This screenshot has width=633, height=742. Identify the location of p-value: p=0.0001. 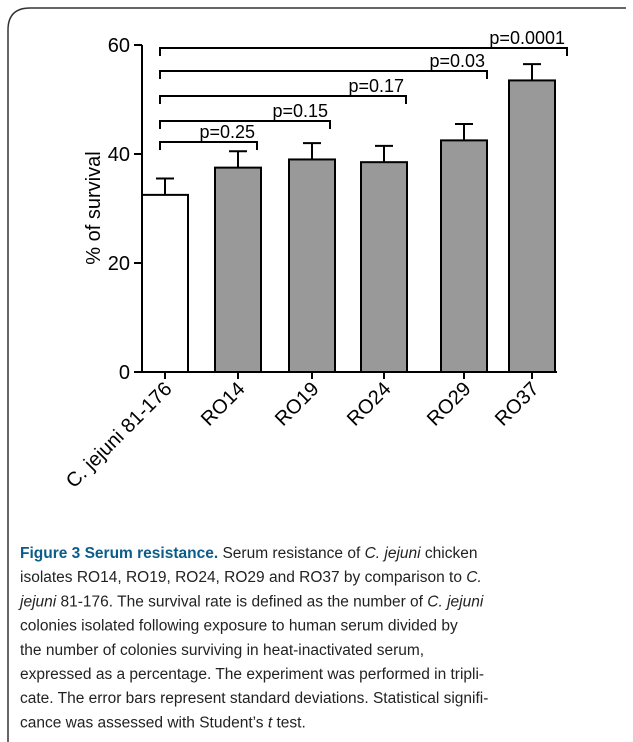
(527, 38).